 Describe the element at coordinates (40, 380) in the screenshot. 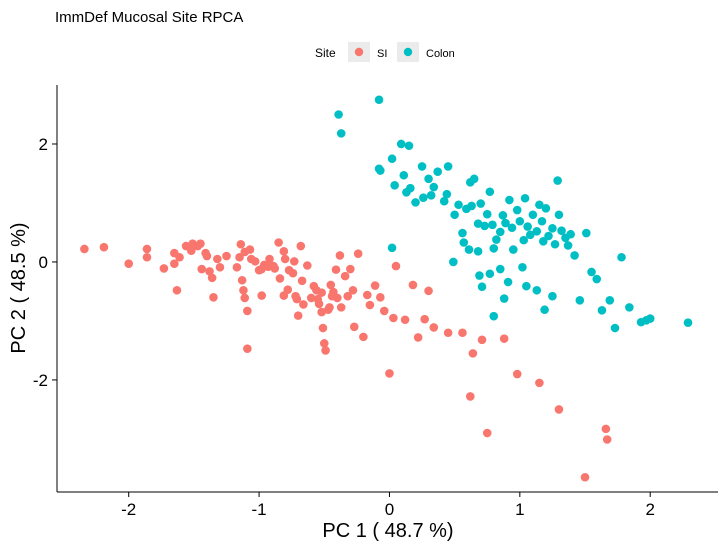

I see `y-tick-label: -2` at that location.